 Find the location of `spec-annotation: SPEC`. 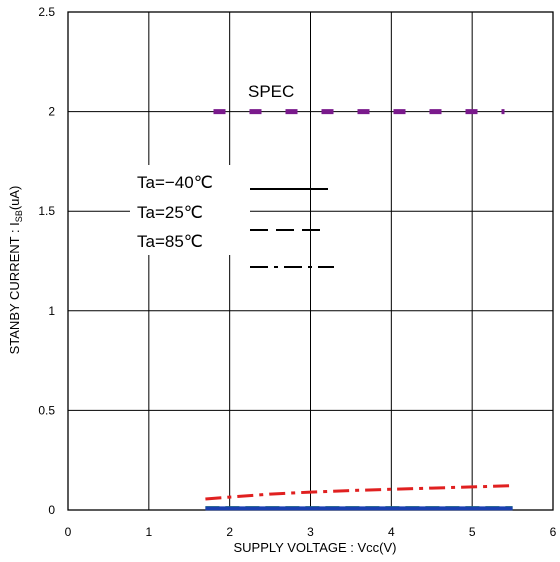

spec-annotation: SPEC is located at coordinates (271, 91).